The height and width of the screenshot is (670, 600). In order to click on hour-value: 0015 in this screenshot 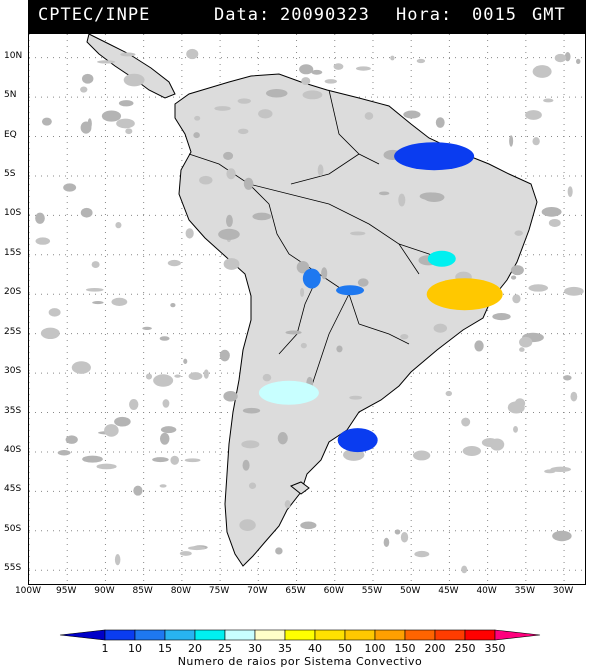, I will do `click(494, 15)`.